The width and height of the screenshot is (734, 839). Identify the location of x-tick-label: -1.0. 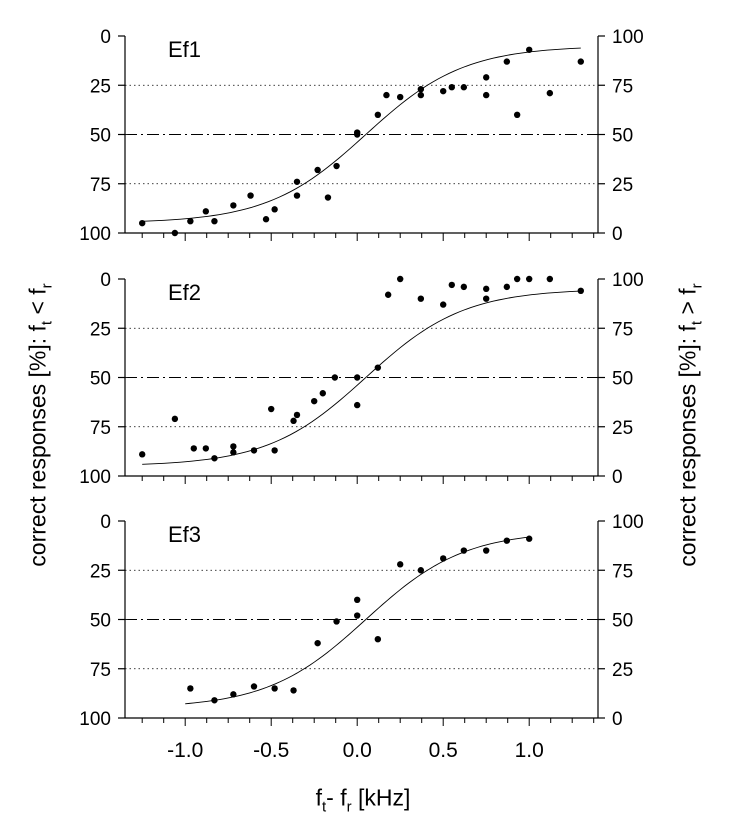
(185, 750).